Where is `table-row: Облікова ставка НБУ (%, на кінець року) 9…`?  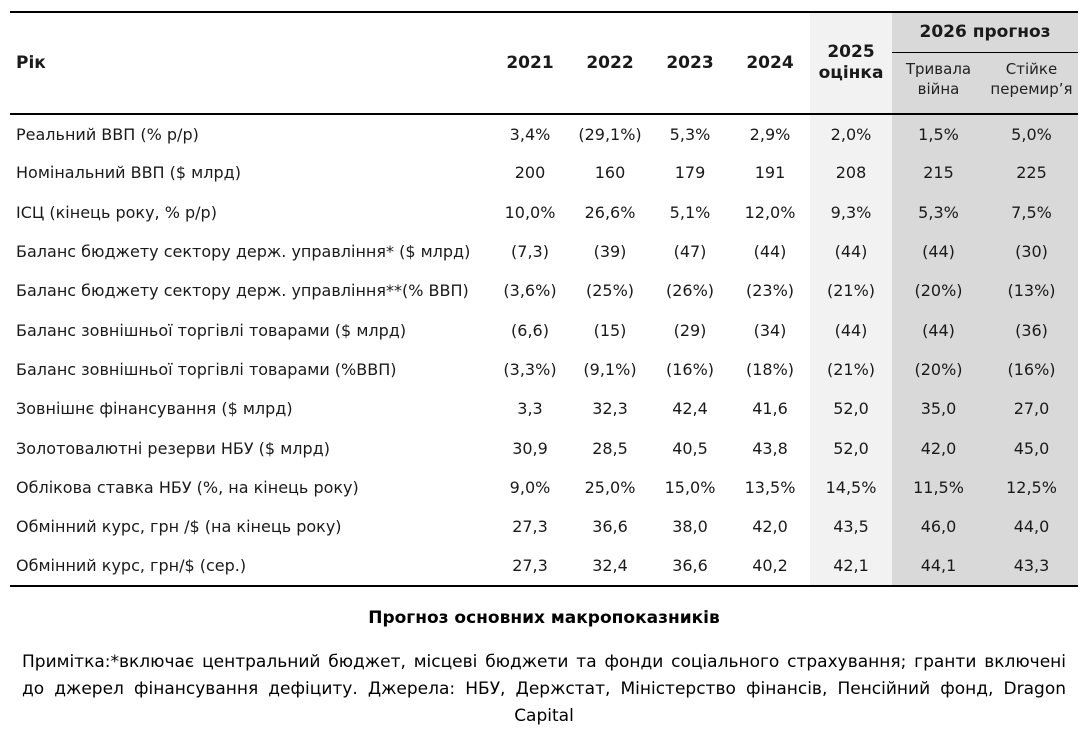 table-row: Облікова ставка НБУ (%, на кінець року) 9… is located at coordinates (544, 487).